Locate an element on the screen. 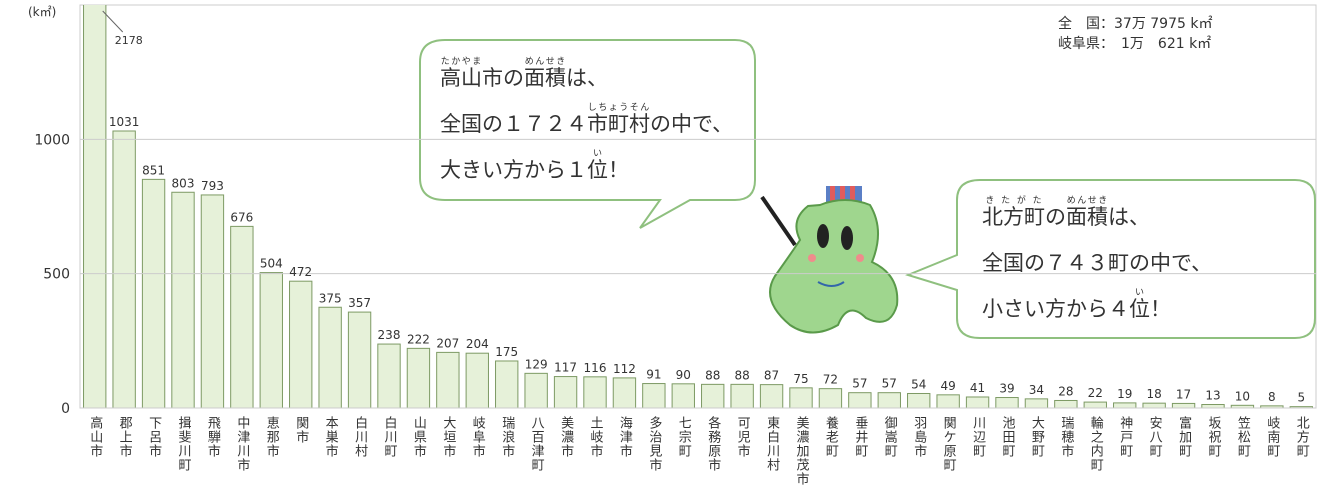 The width and height of the screenshot is (1319, 487). x-tick-label: 川辺町 is located at coordinates (978, 437).